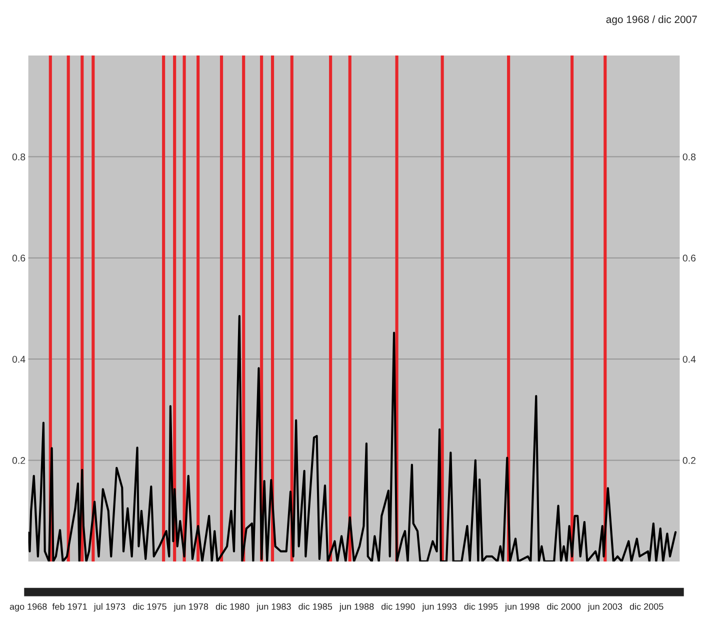 This screenshot has height=617, width=708. Describe the element at coordinates (605, 607) in the screenshot. I see `x-tick-label: jun 2003` at that location.